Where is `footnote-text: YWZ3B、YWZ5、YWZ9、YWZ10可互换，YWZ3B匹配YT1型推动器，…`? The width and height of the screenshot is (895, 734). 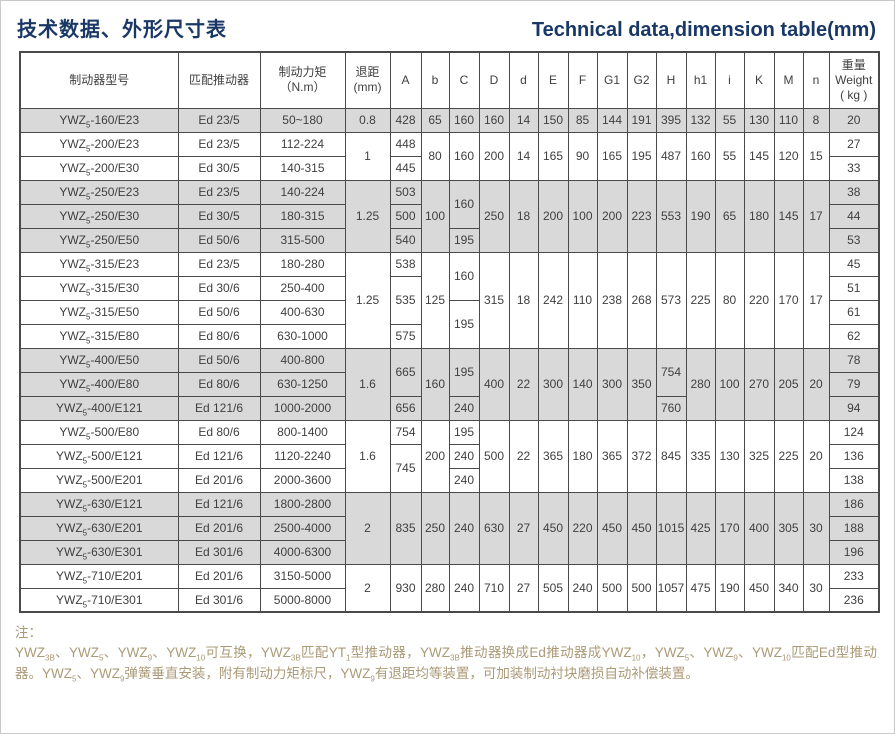 footnote-text: YWZ3B、YWZ5、YWZ9、YWZ10可互换，YWZ3B匹配YT1型推动器，… is located at coordinates (446, 664).